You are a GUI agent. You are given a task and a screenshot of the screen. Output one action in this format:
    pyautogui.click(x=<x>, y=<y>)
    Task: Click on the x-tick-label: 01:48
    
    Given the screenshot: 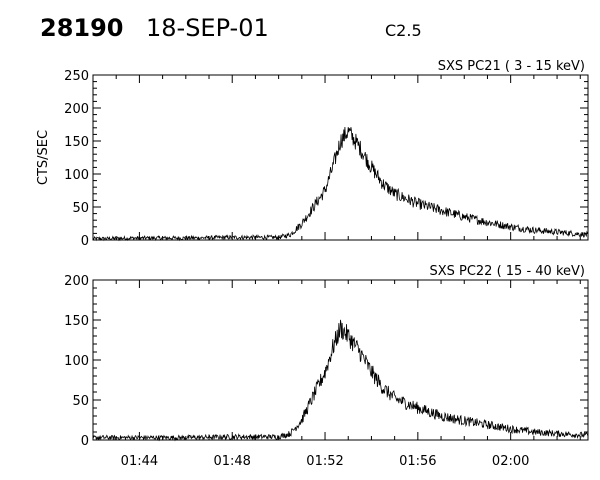 What is the action you would take?
    pyautogui.click(x=231, y=461)
    